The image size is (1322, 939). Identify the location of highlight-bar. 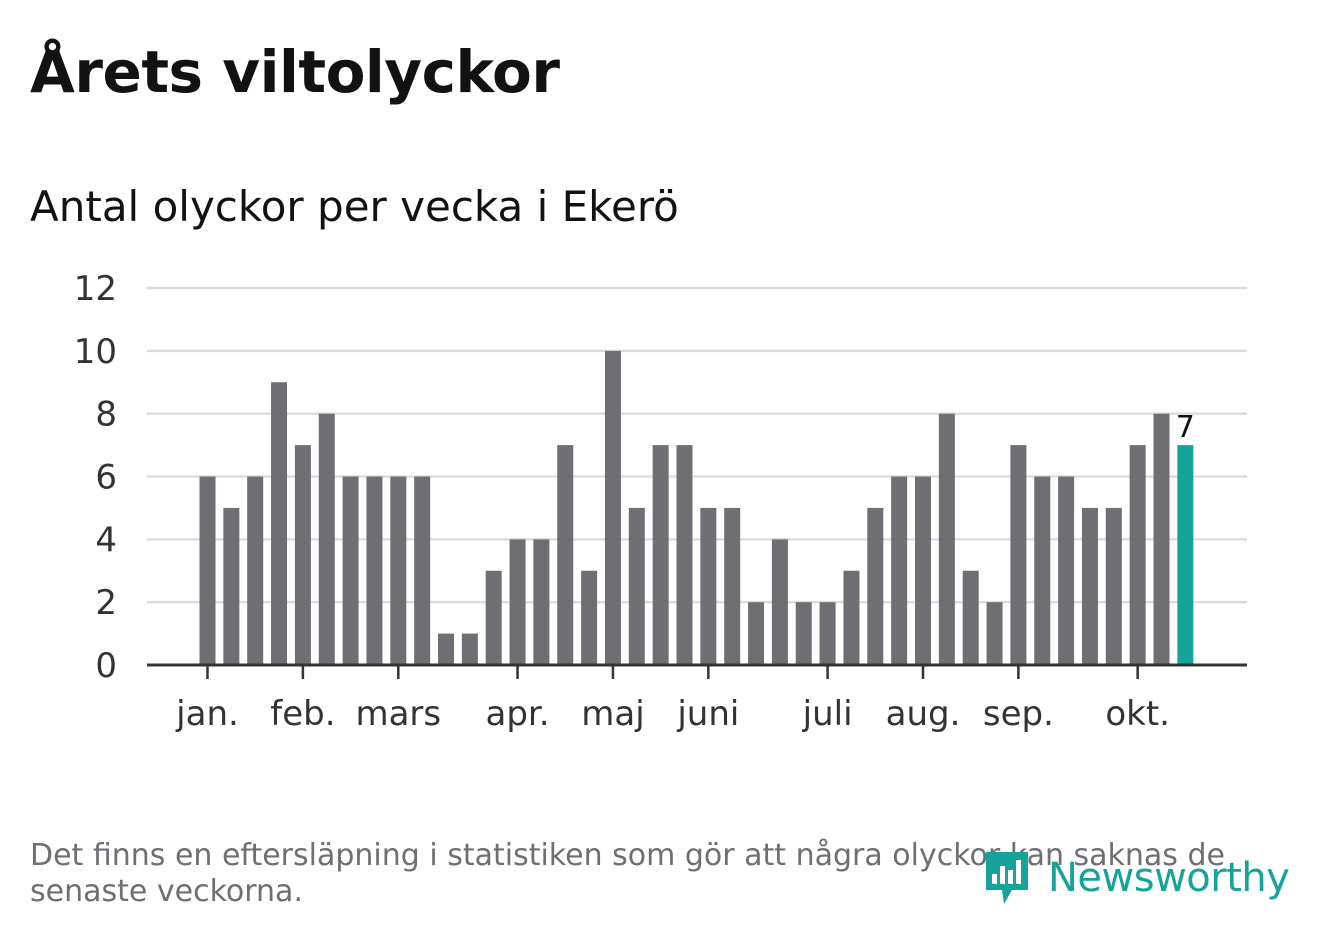
(1185, 555).